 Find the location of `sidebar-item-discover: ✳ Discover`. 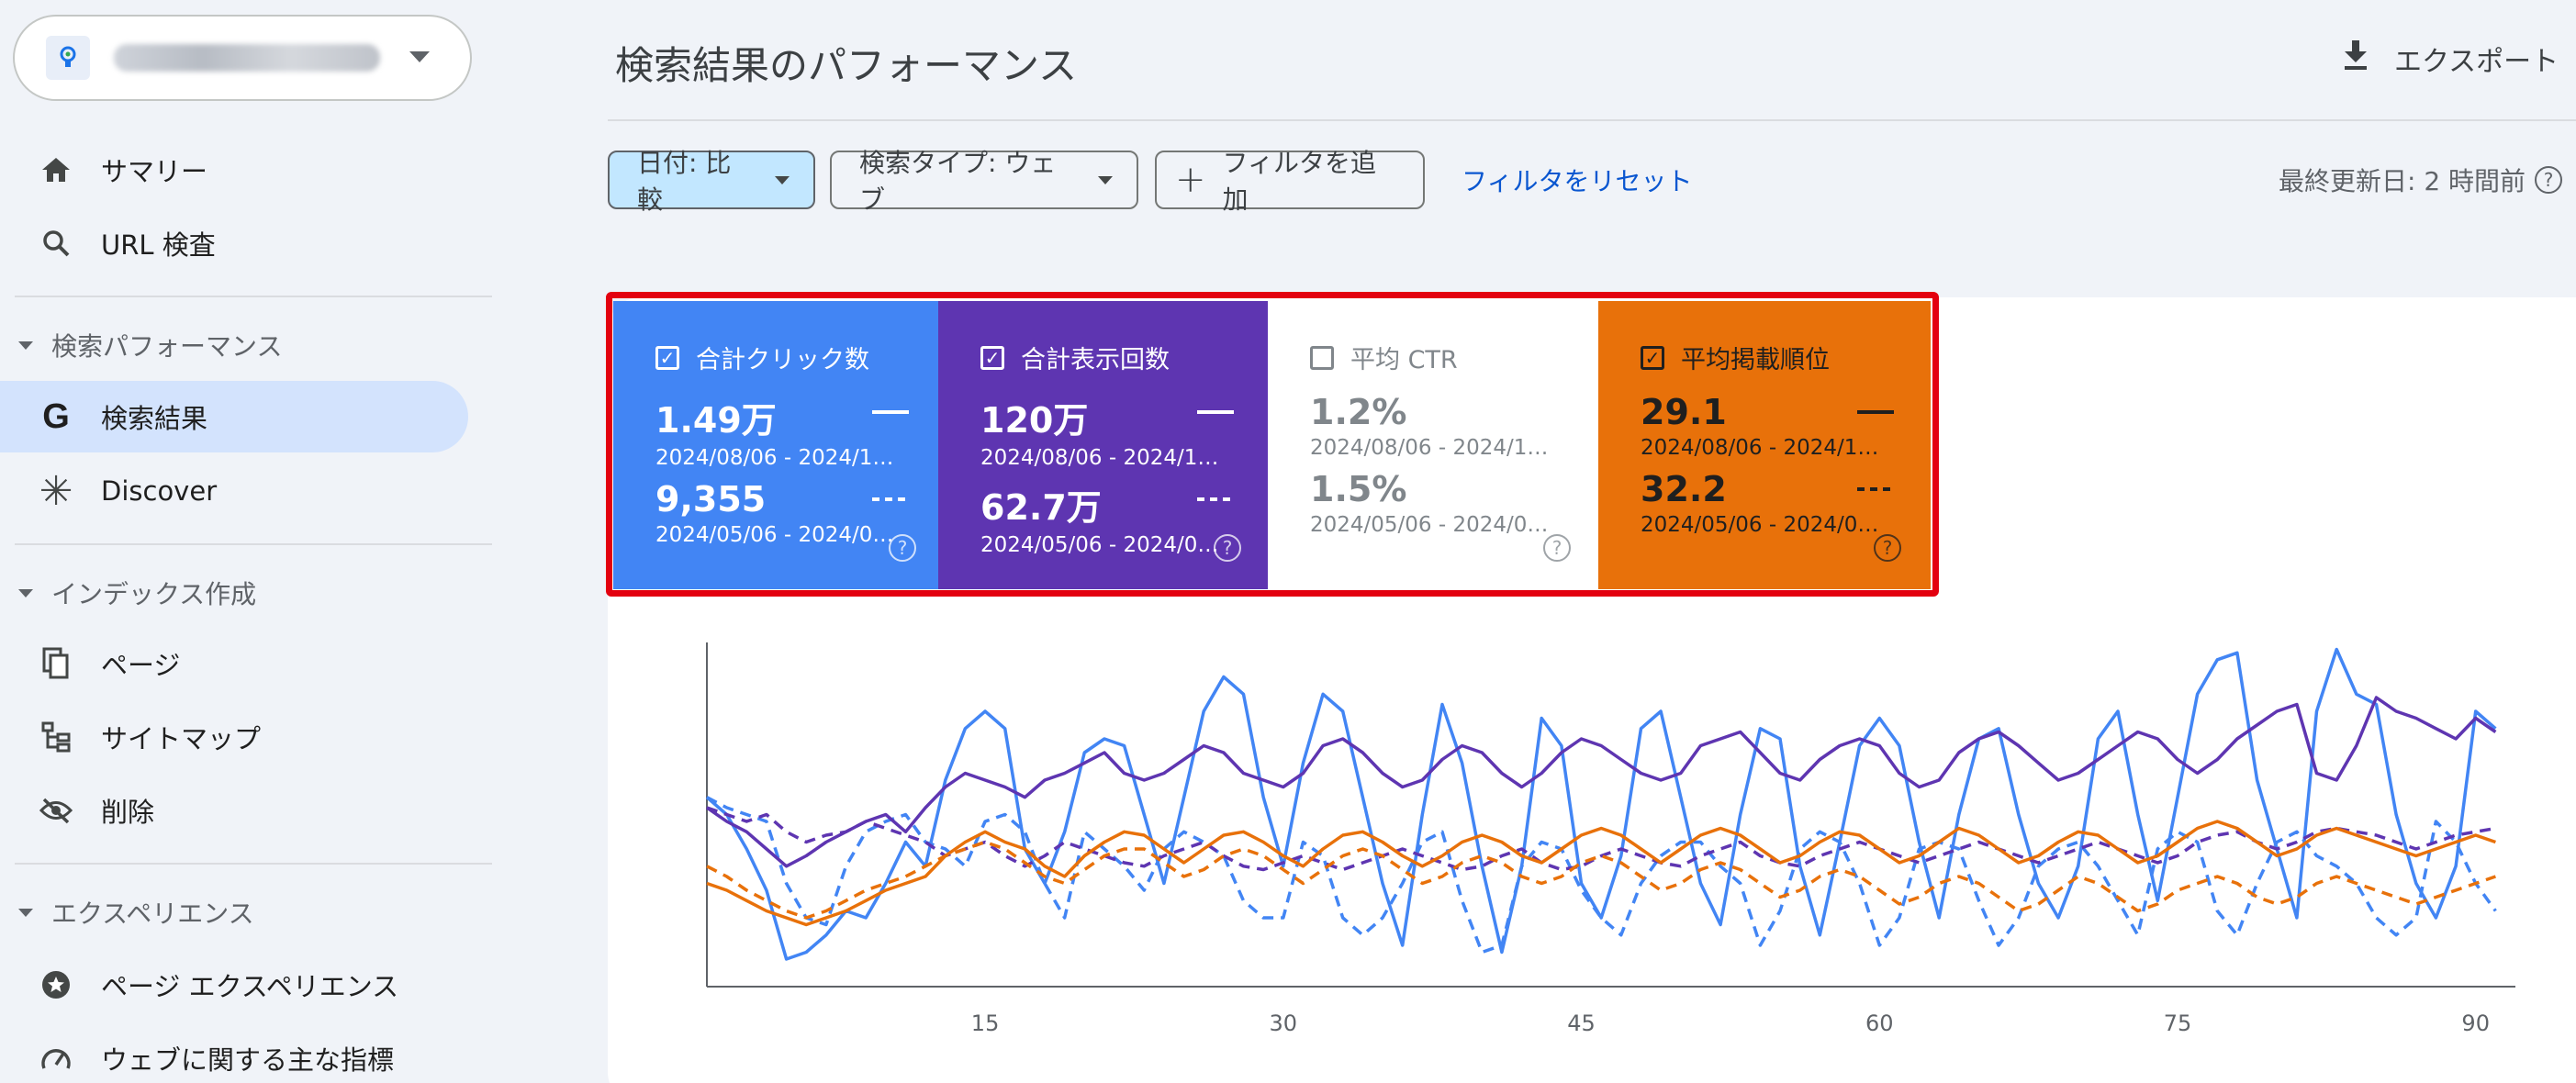

sidebar-item-discover: ✳ Discover is located at coordinates (234, 491).